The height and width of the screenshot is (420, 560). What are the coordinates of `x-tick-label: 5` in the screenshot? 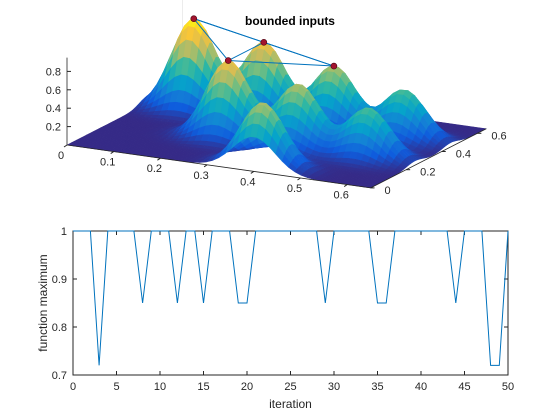 It's located at (116, 387).